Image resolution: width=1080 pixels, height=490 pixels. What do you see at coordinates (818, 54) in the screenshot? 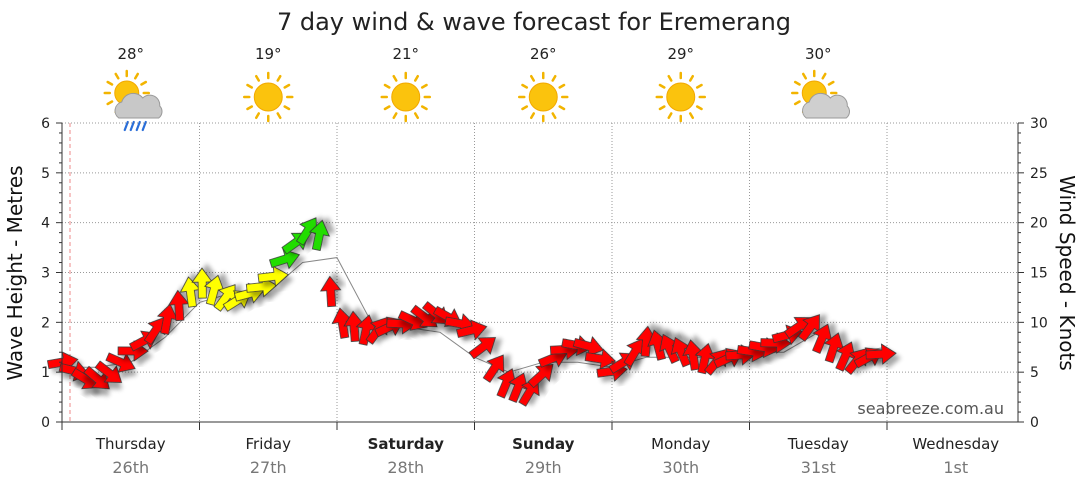
I see `temperature-label: 30°` at bounding box center [818, 54].